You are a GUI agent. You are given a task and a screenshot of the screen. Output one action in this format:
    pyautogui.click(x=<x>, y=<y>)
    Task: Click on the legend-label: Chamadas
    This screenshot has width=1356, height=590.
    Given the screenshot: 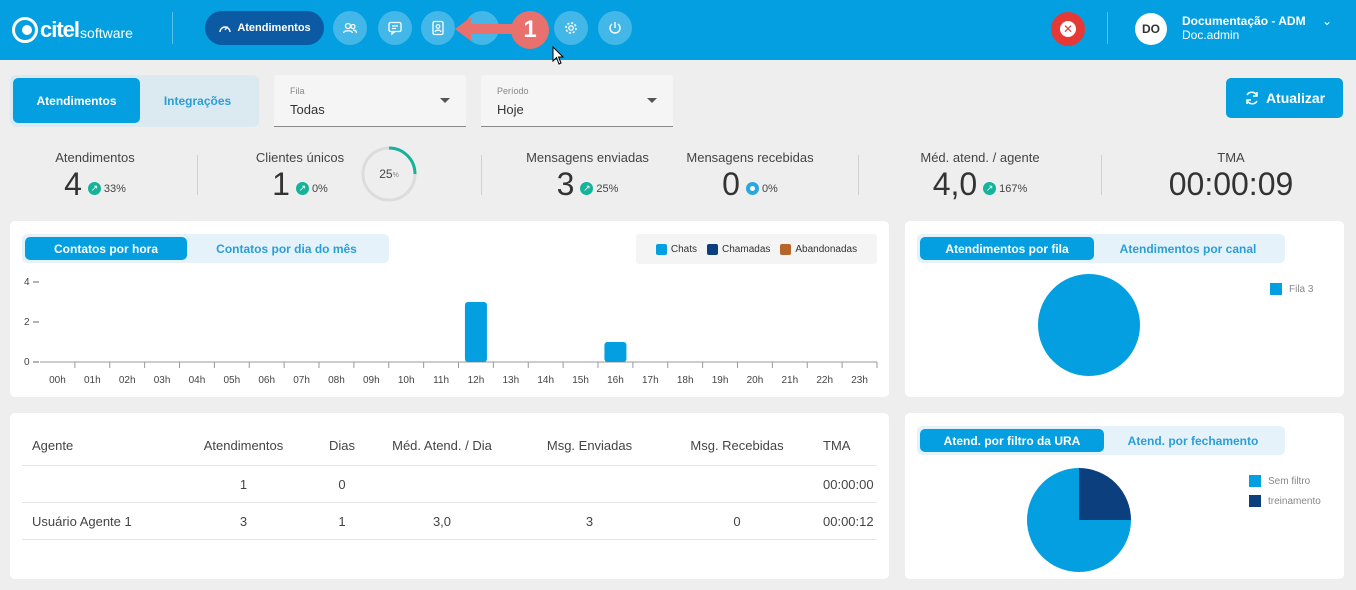 What is the action you would take?
    pyautogui.click(x=746, y=249)
    